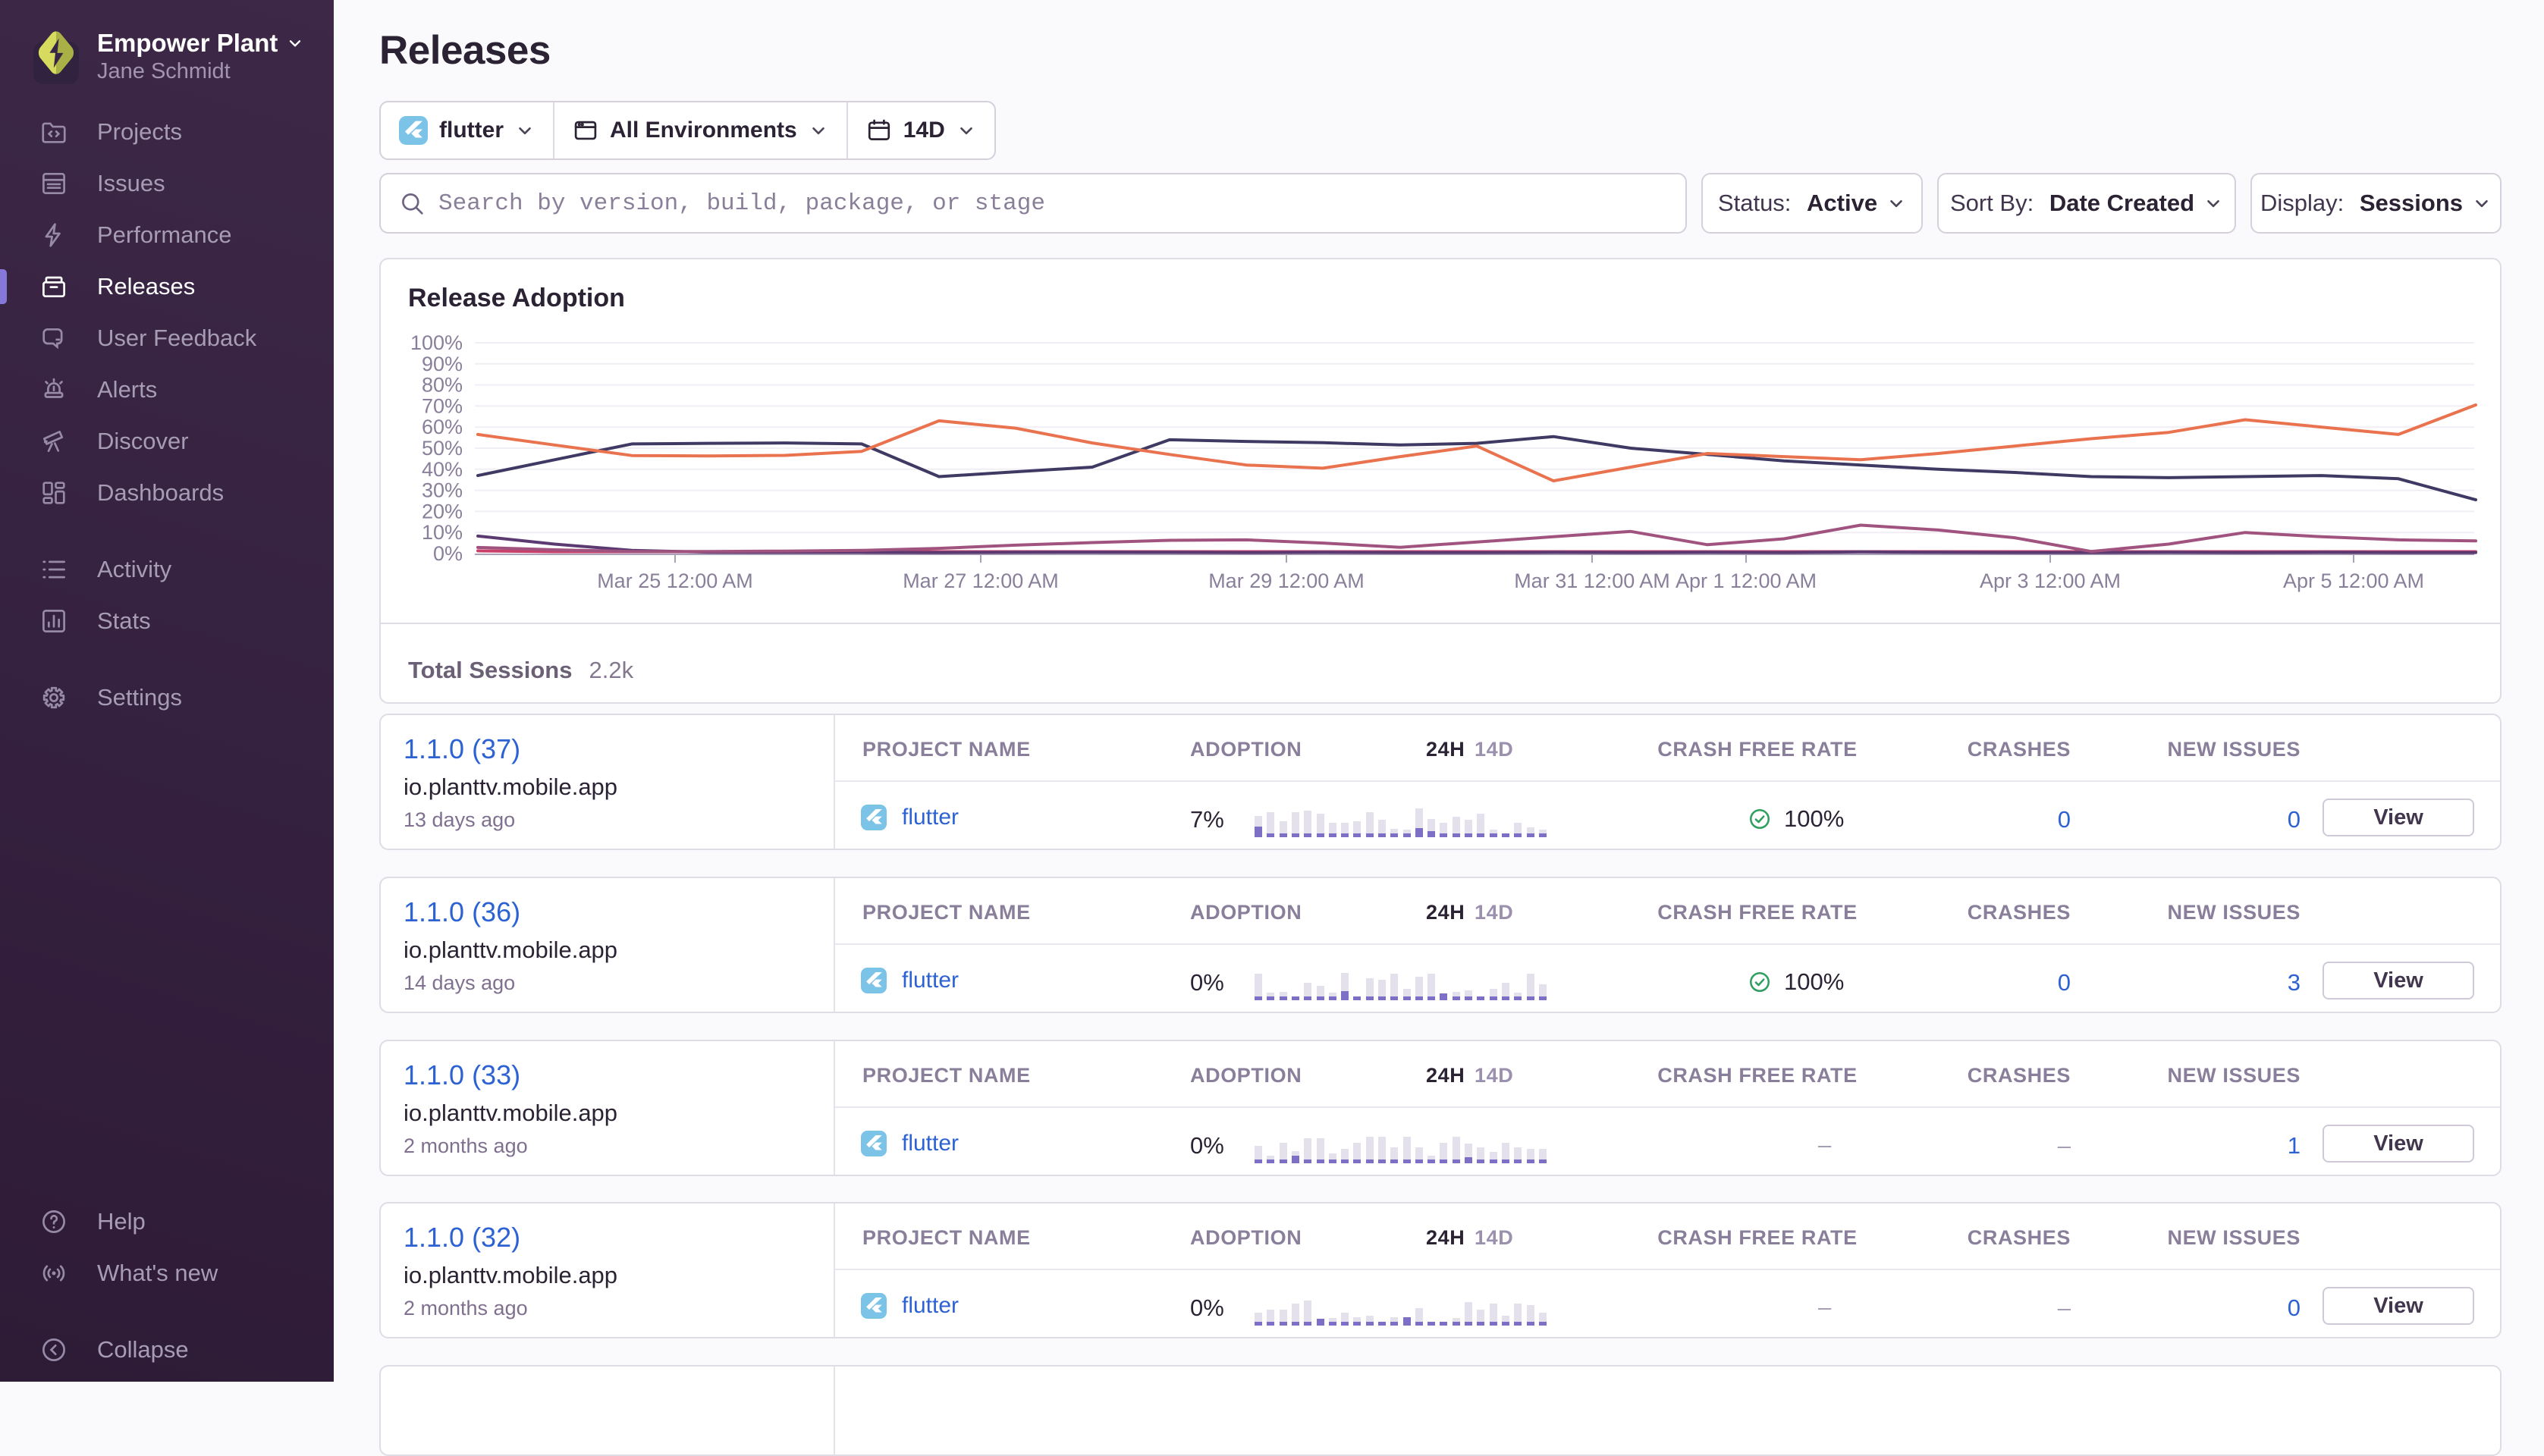 The width and height of the screenshot is (2544, 1456). Describe the element at coordinates (442, 385) in the screenshot. I see `svg-text: 80%` at that location.